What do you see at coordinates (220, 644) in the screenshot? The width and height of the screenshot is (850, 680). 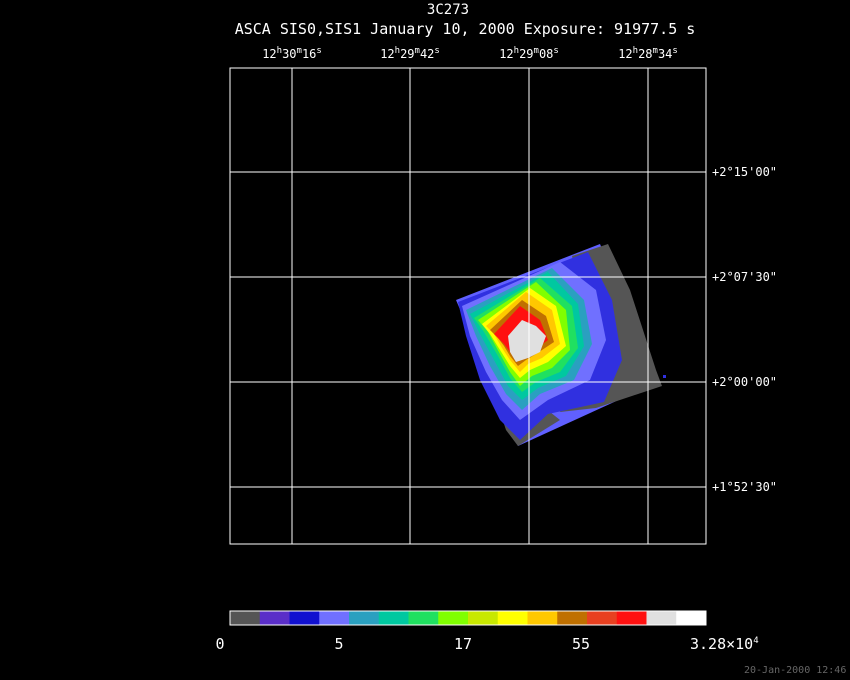 I see `colorbar-tick-label: 0` at bounding box center [220, 644].